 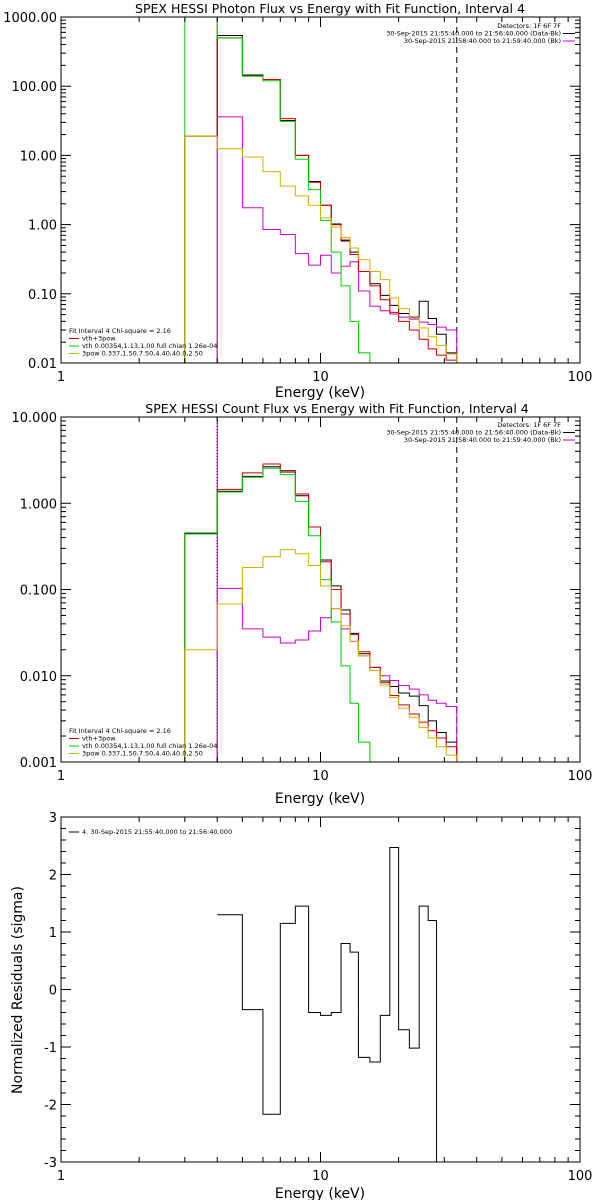 I want to click on y-tick-label: 0.10, so click(x=42, y=295).